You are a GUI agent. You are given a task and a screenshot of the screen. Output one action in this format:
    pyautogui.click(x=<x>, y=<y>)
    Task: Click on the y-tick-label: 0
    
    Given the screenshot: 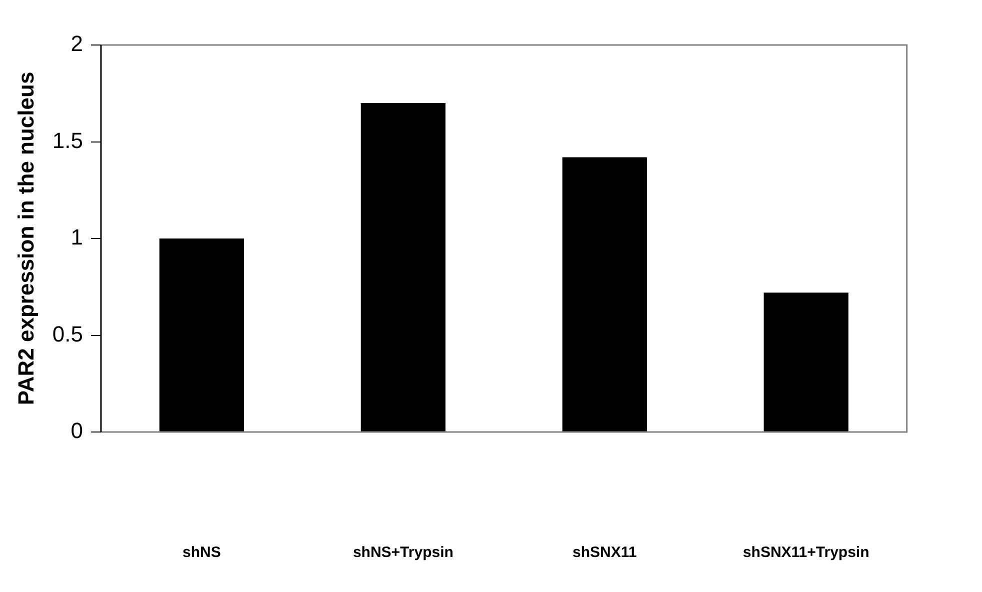 What is the action you would take?
    pyautogui.click(x=76, y=431)
    